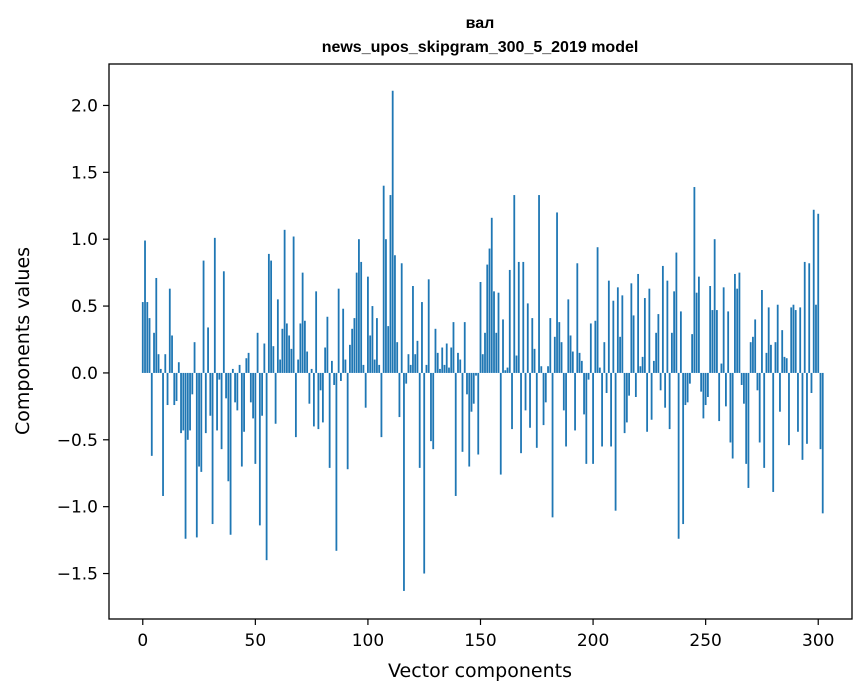 The height and width of the screenshot is (696, 867). I want to click on y-tick-label: −1.0, so click(77, 508).